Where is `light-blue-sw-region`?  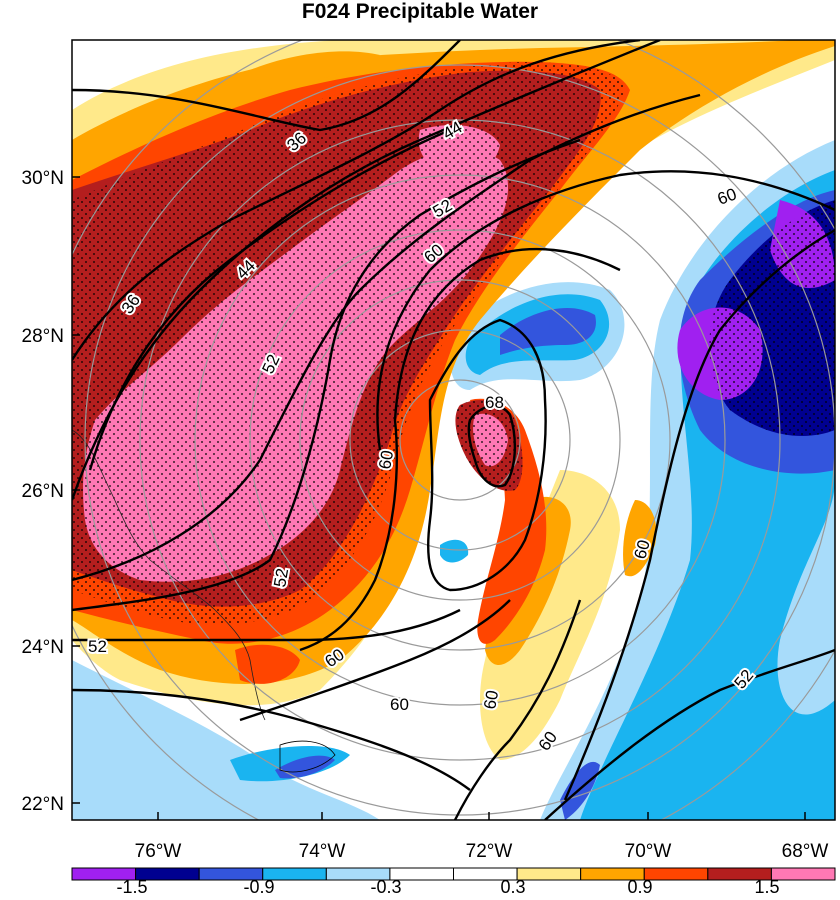 light-blue-sw-region is located at coordinates (226, 740).